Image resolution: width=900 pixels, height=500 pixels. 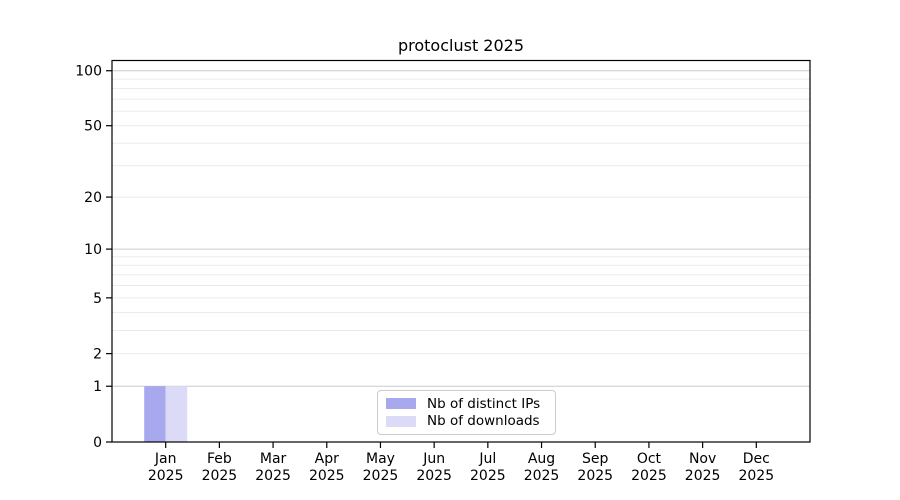 I want to click on y-tick-label: 20, so click(x=93, y=198).